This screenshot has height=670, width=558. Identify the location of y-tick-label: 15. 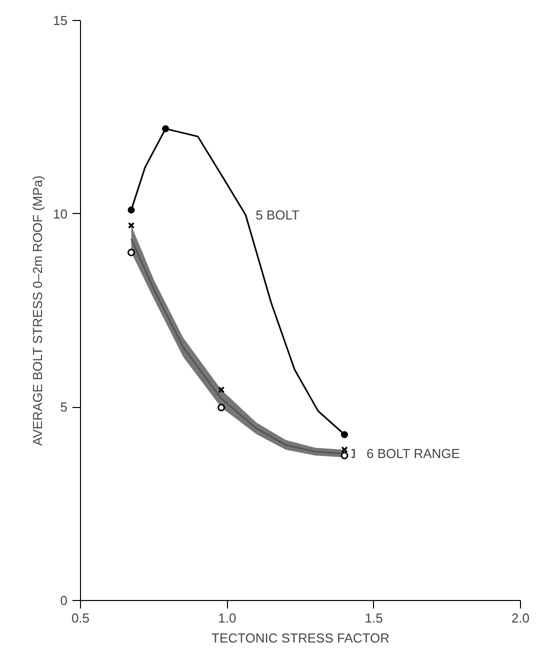
(60, 20).